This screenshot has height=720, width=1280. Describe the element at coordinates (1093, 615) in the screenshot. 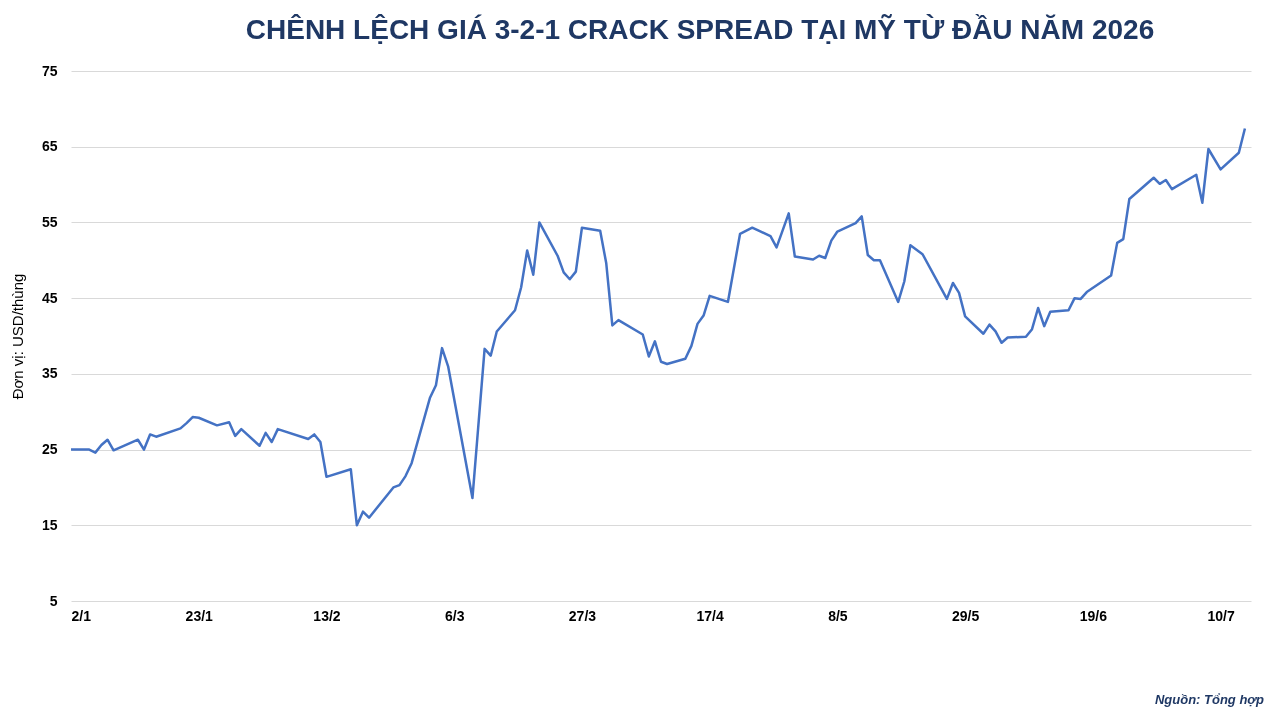

I see `x-tick-label: 19/6` at that location.